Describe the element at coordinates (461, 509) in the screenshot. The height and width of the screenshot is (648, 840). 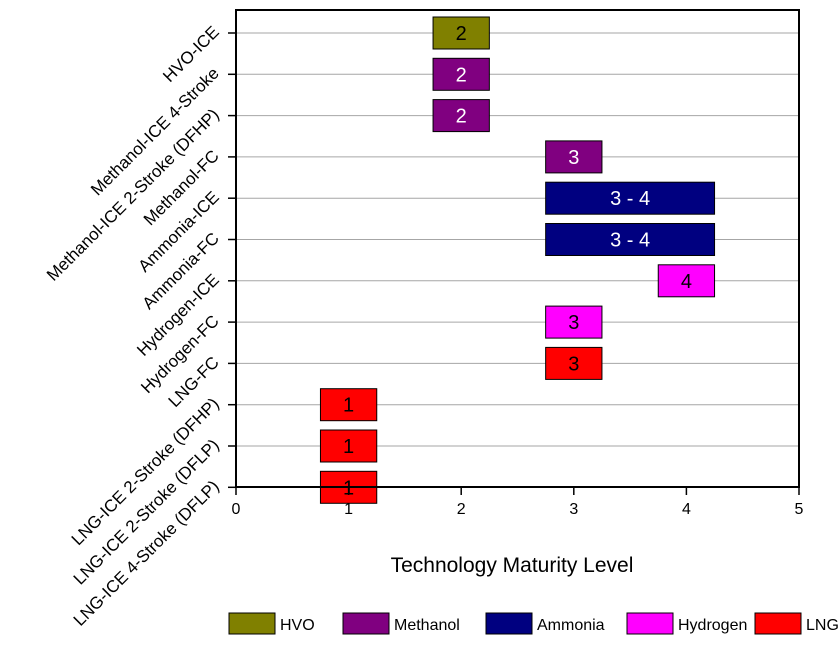
I see `x-tick-label: 2` at that location.